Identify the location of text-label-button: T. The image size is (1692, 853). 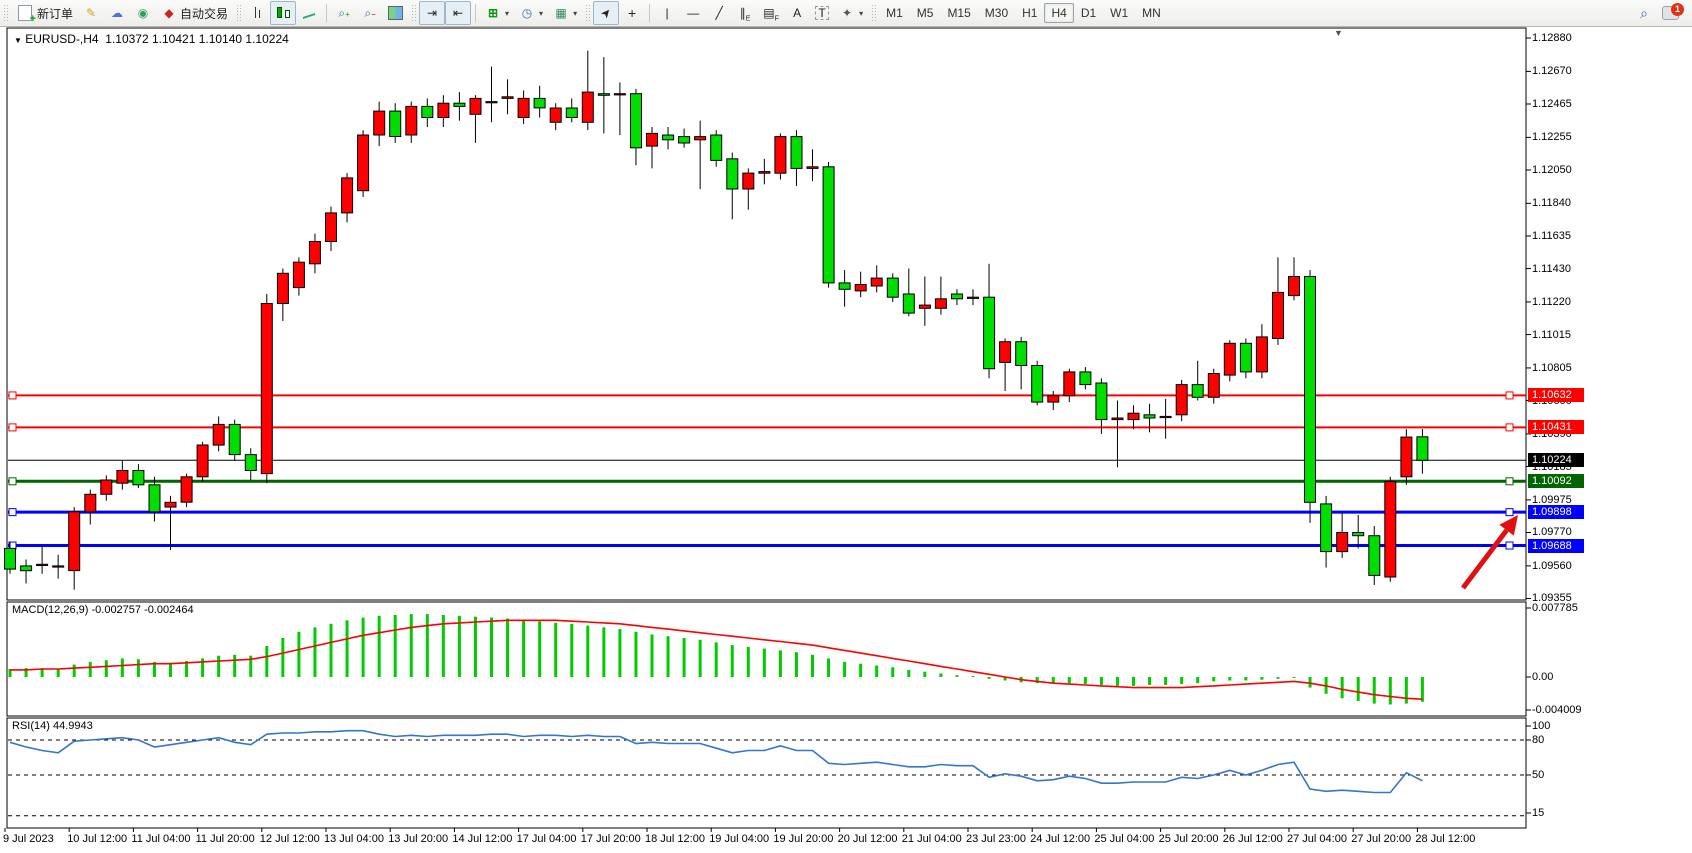
(822, 13).